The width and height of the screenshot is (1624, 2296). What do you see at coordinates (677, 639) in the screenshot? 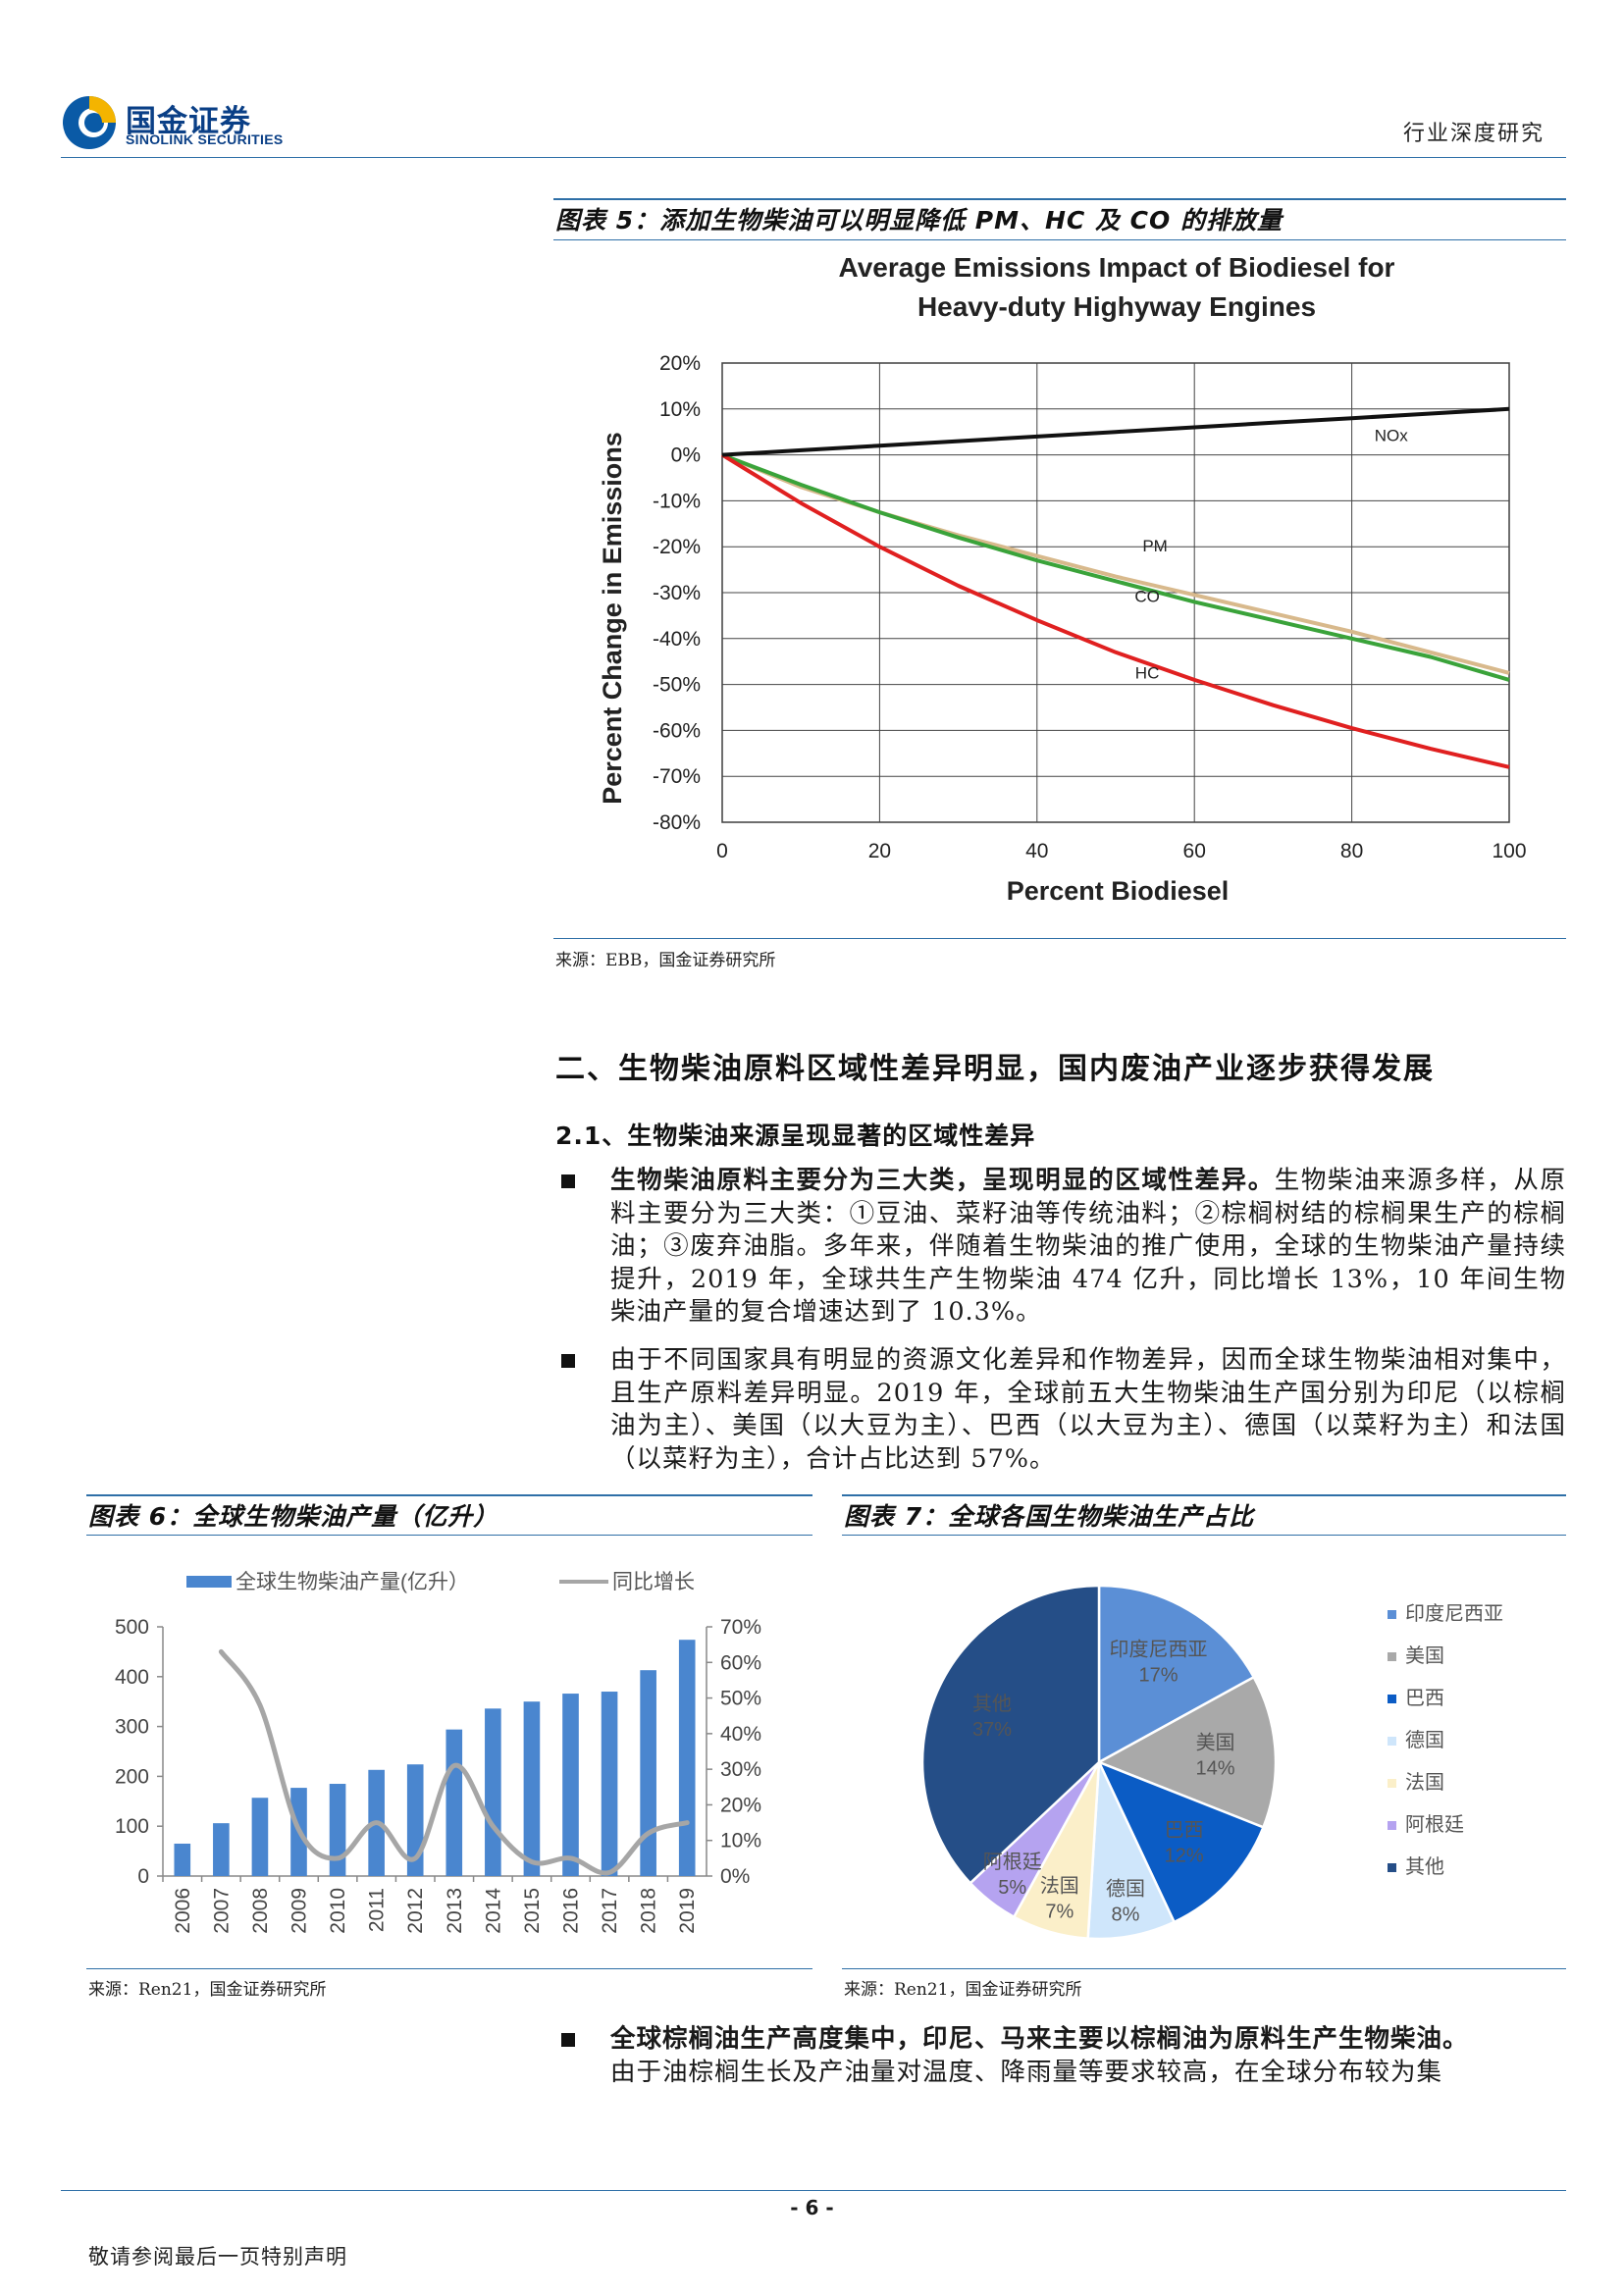
I see `y-tick-label: -40%` at bounding box center [677, 639].